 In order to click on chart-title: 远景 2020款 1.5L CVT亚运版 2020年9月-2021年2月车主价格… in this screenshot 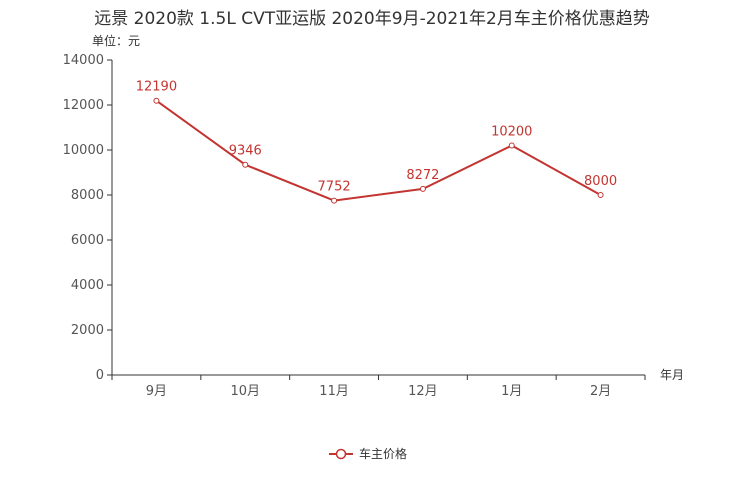, I will do `click(372, 19)`.